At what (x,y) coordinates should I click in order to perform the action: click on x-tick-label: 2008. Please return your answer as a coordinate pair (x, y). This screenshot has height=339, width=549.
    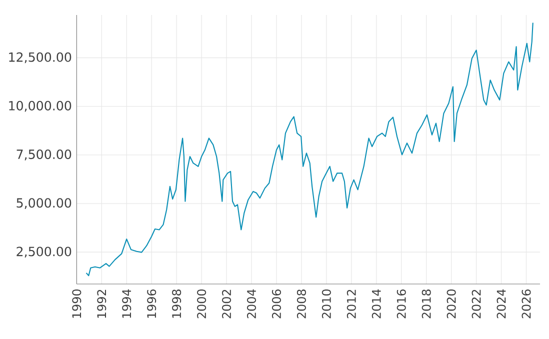
    Looking at the image, I should click on (301, 304).